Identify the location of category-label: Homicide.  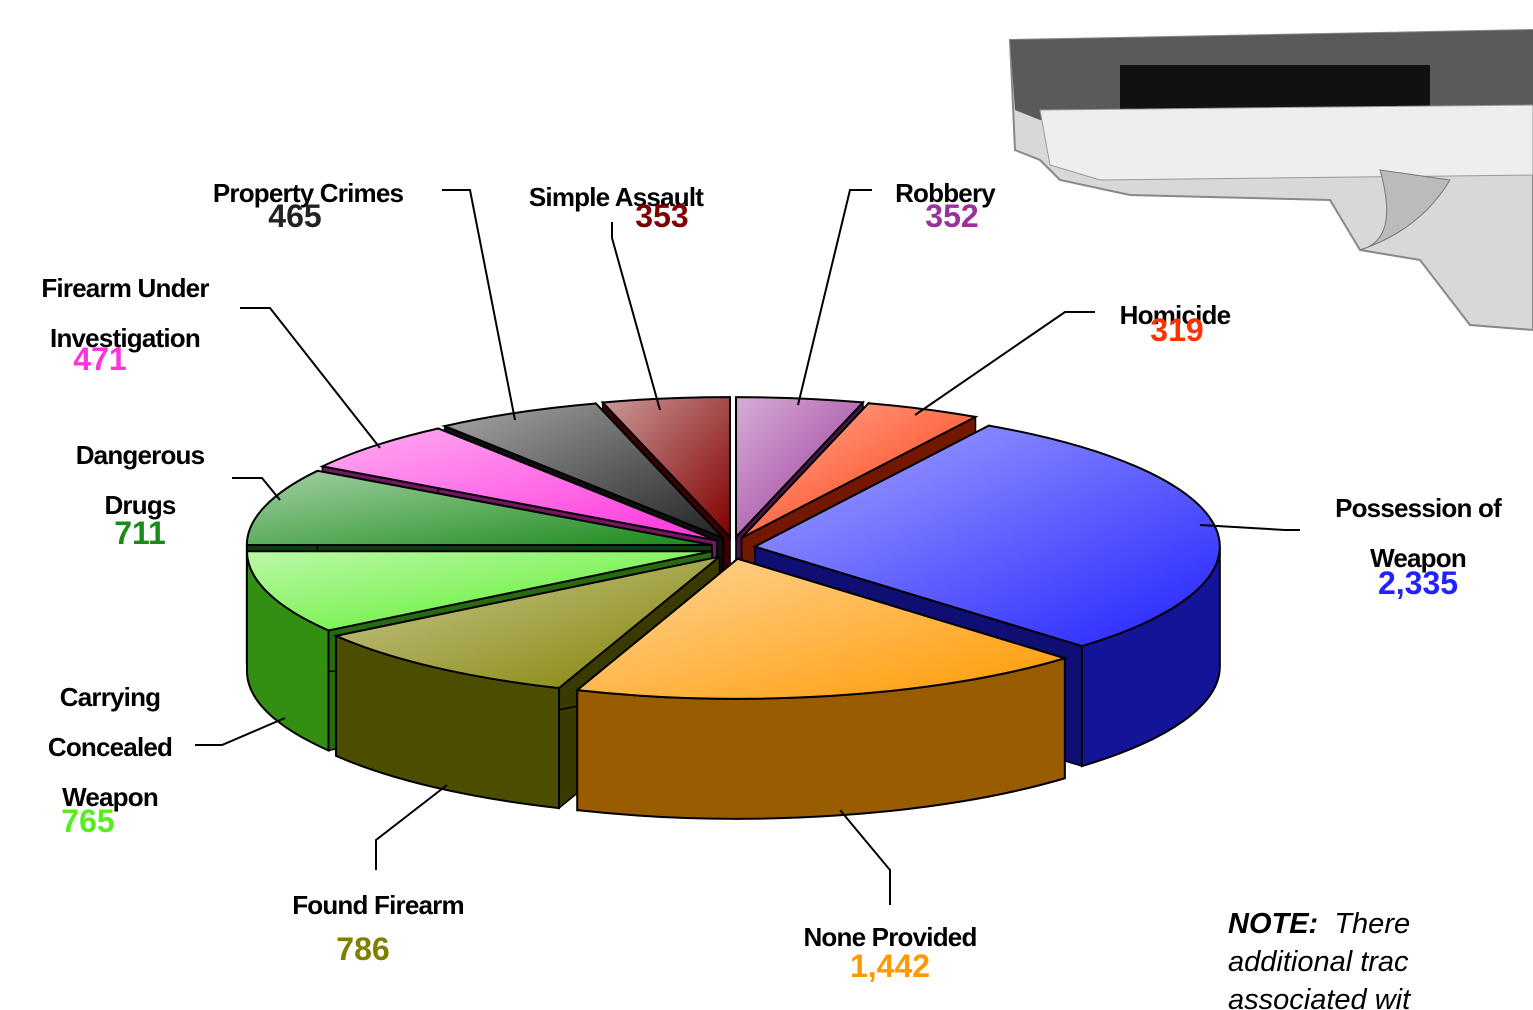
(1175, 315).